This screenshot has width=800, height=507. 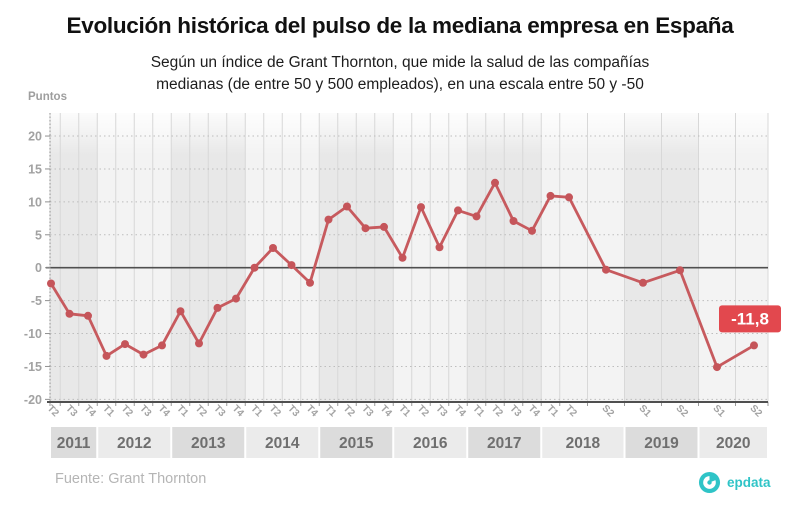 What do you see at coordinates (606, 269) in the screenshot?
I see `data-point-2018-S2` at bounding box center [606, 269].